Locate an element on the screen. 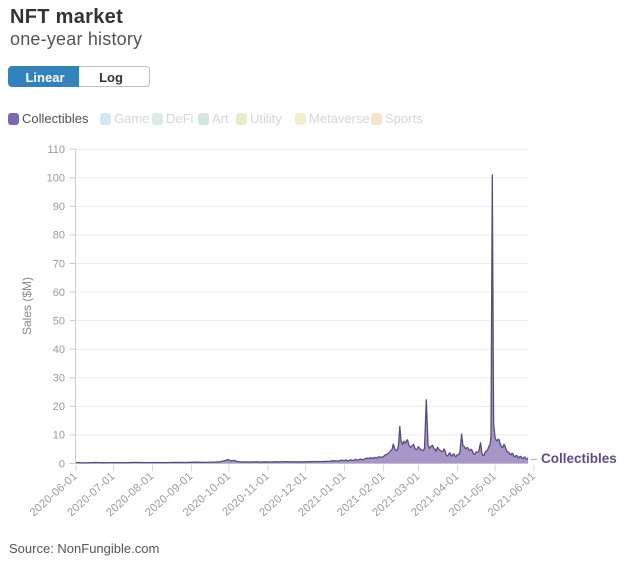  svg-text: 20 is located at coordinates (59, 407).